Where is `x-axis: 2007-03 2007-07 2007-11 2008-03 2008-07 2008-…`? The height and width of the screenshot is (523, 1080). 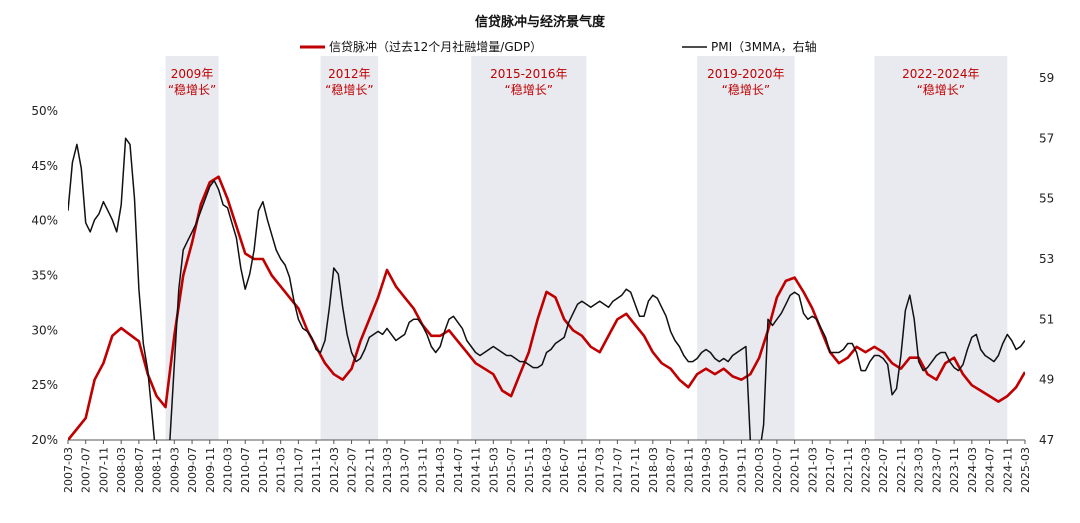
x-axis: 2007-03 2007-07 2007-11 2008-03 2008-07 2008-… is located at coordinates (547, 466).